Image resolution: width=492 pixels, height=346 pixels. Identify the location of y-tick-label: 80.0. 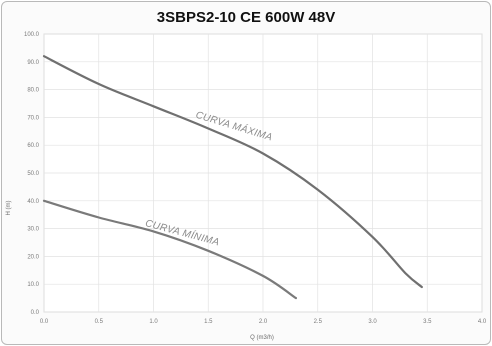
(33, 91).